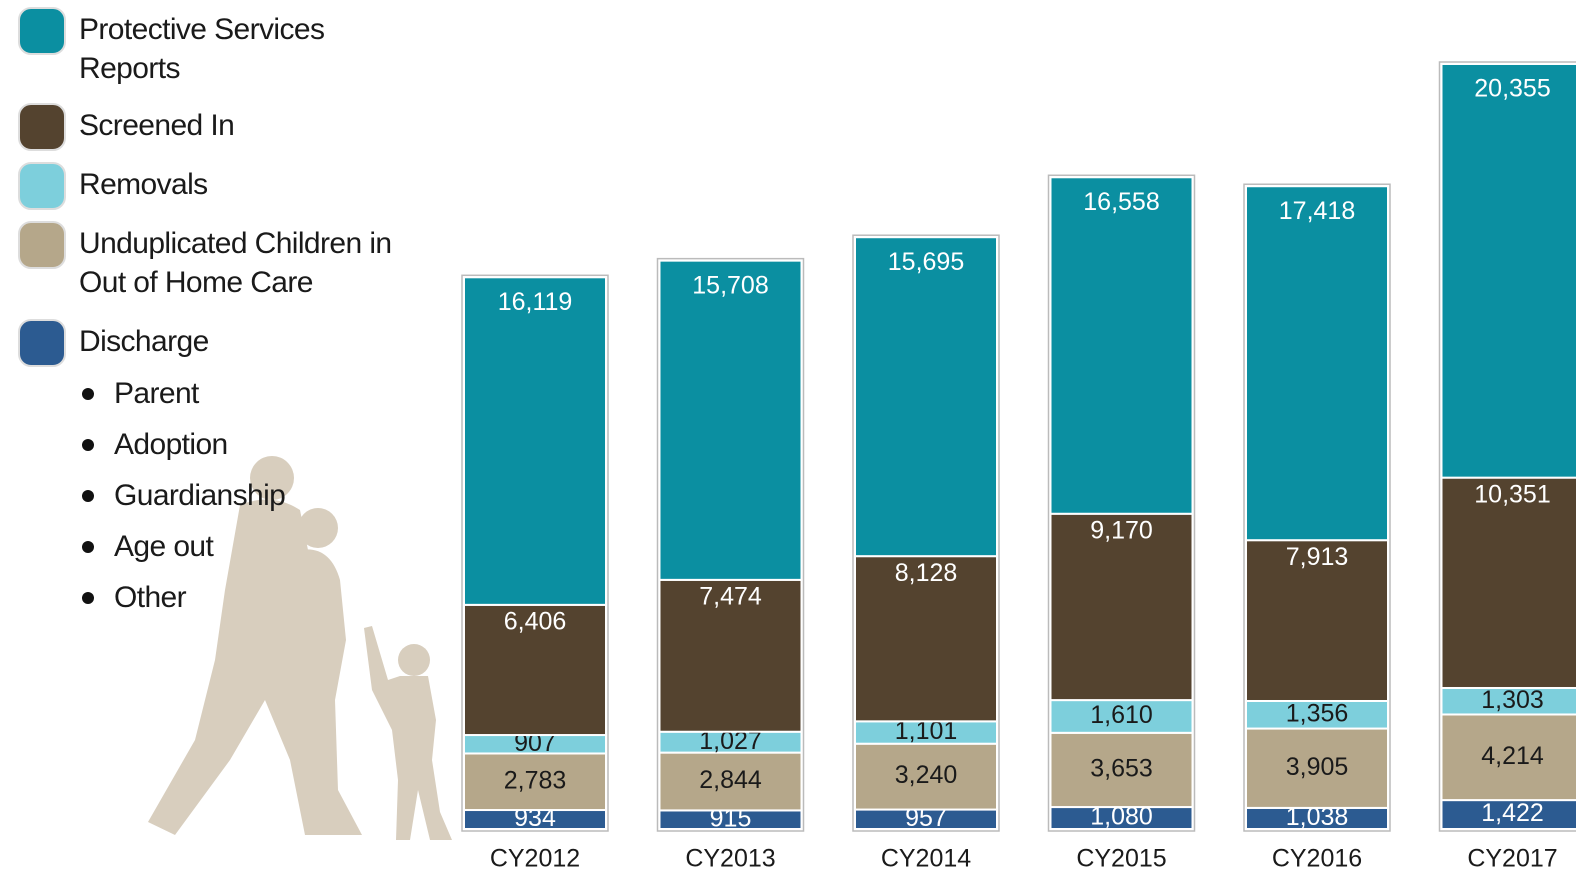 This screenshot has width=1576, height=878. I want to click on value-label: 9,170, so click(1121, 530).